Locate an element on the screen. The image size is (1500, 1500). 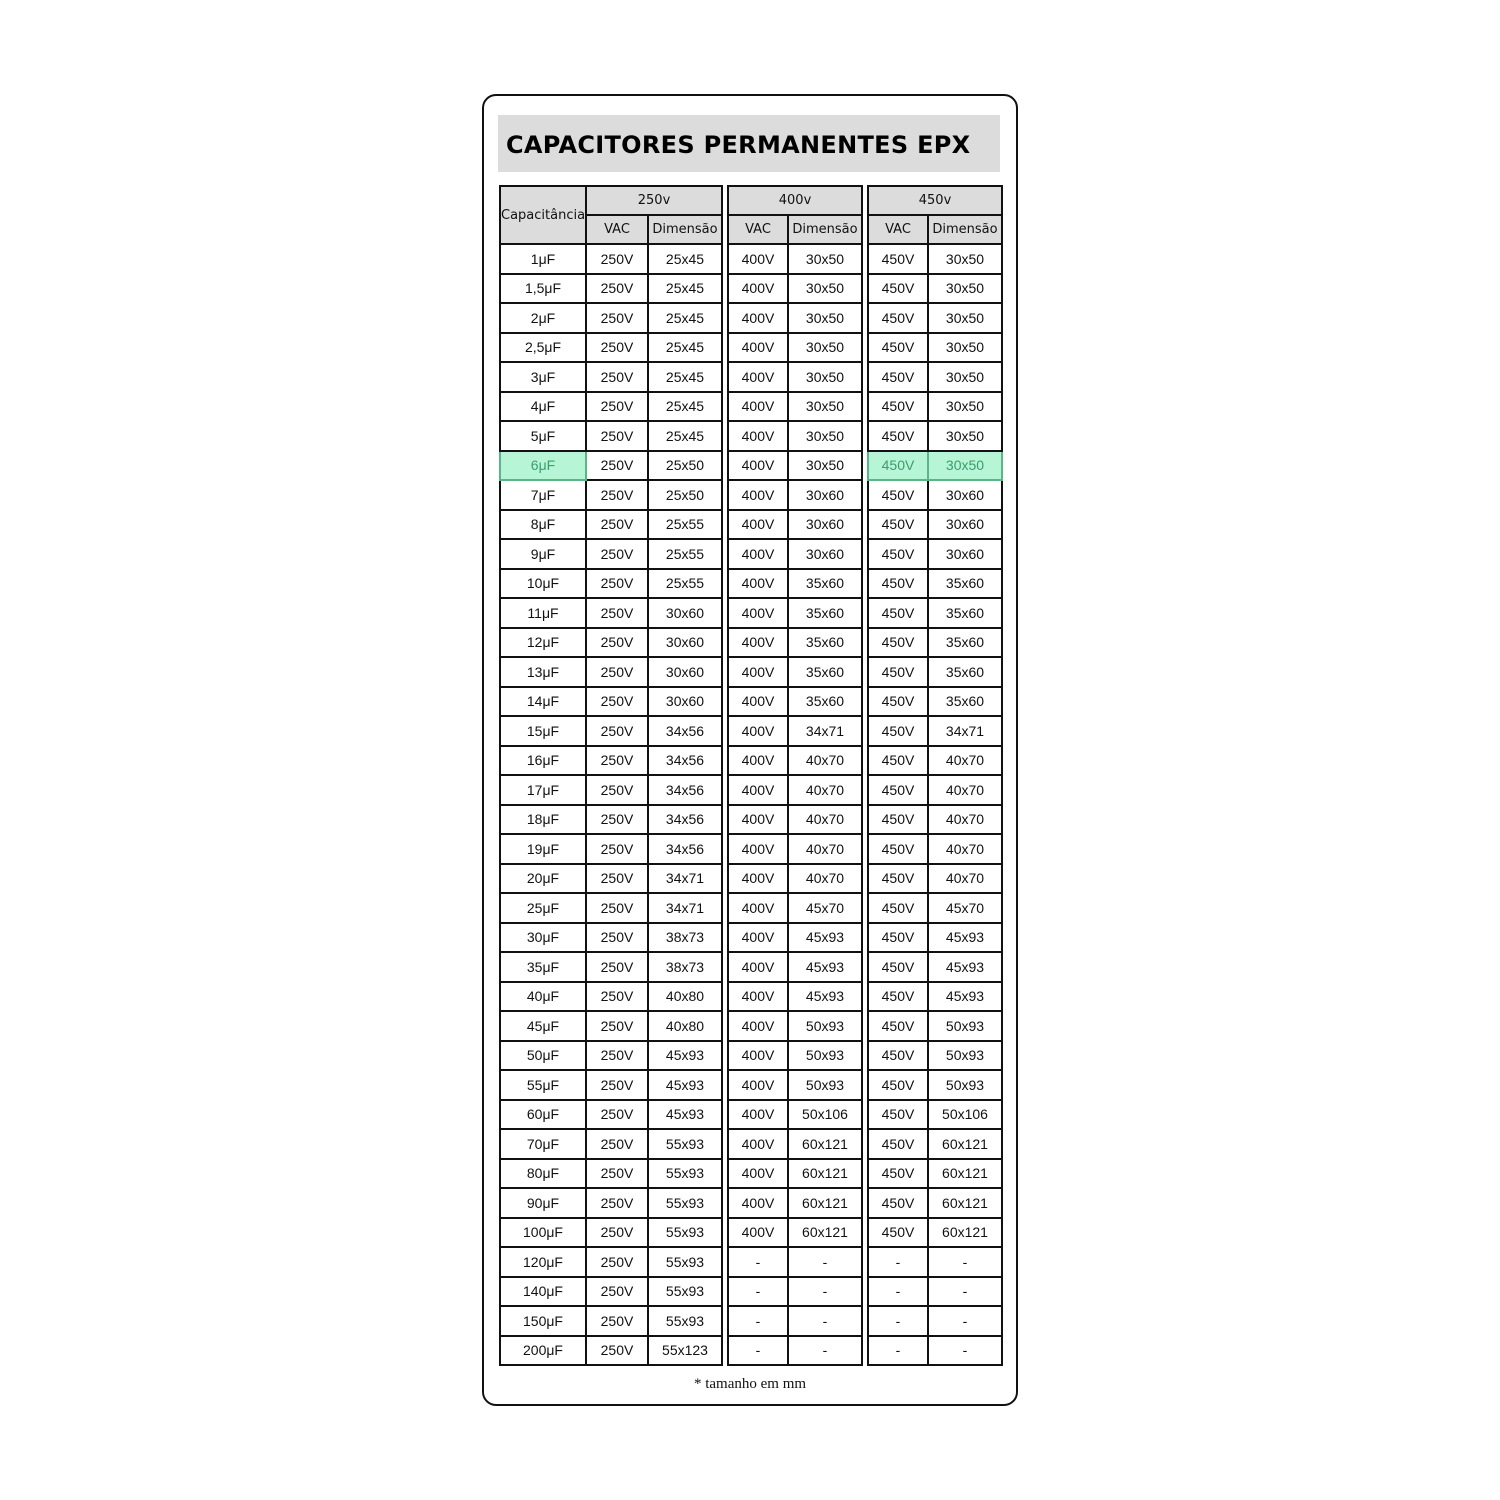
title-bar: CAPACITORES PERMANENTES EPX is located at coordinates (749, 143).